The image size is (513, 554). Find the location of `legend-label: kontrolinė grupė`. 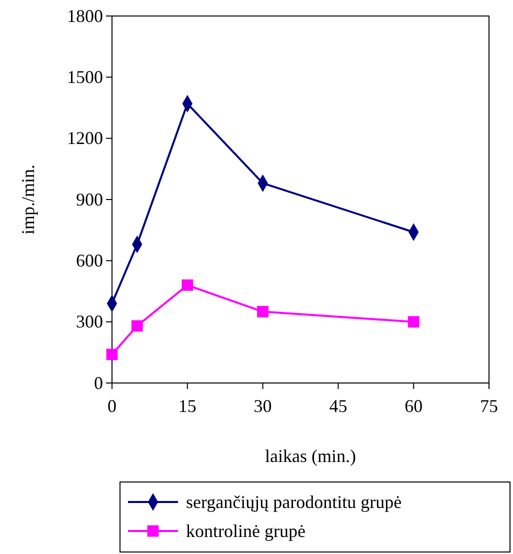

legend-label: kontrolinė grupė is located at coordinates (246, 531).